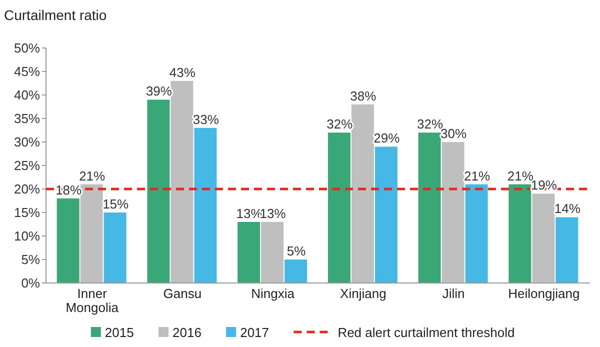 This screenshot has width=600, height=347. What do you see at coordinates (453, 293) in the screenshot?
I see `x-tick-label: Jilin` at bounding box center [453, 293].